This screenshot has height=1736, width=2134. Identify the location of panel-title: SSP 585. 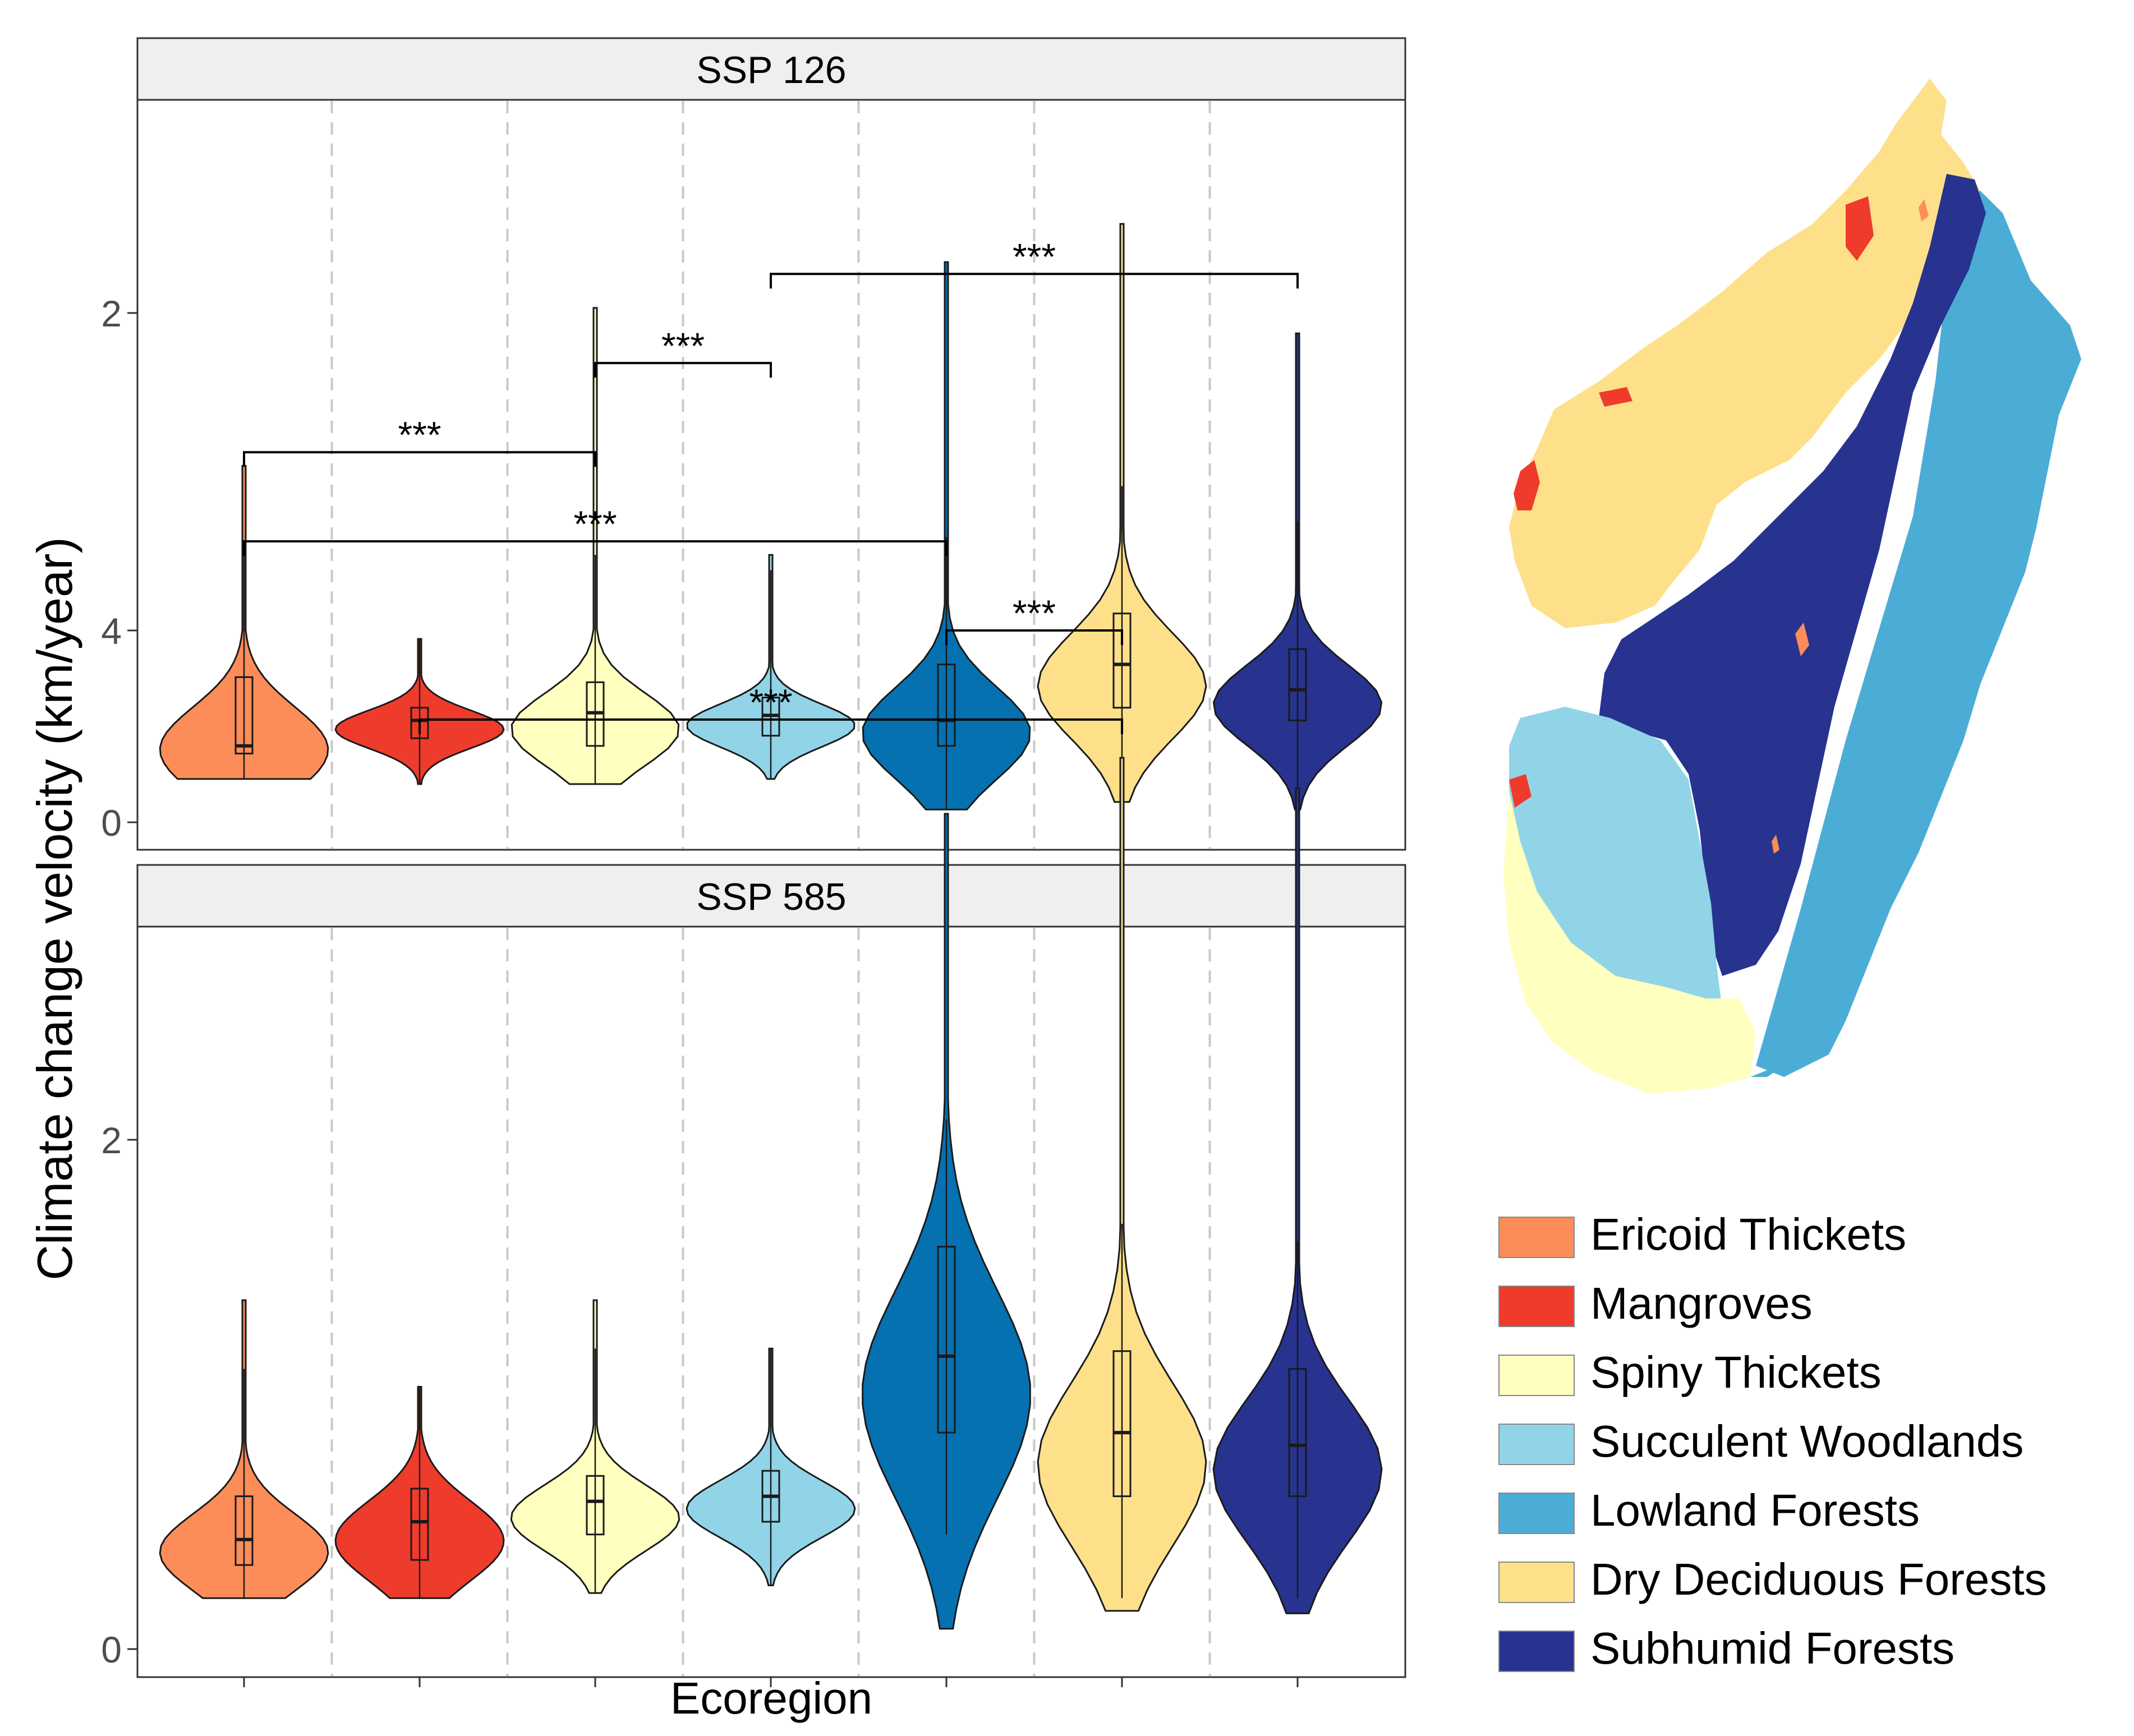
(771, 897).